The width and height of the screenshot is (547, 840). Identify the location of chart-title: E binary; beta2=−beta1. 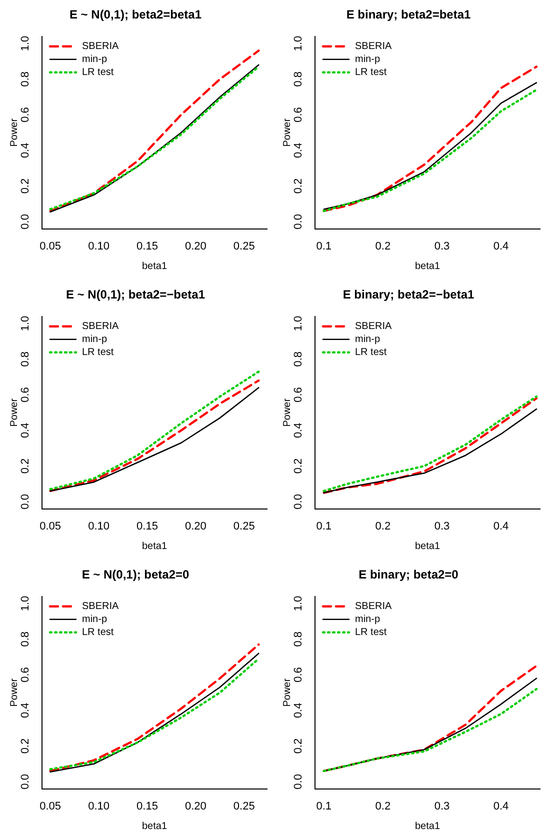
(408, 295).